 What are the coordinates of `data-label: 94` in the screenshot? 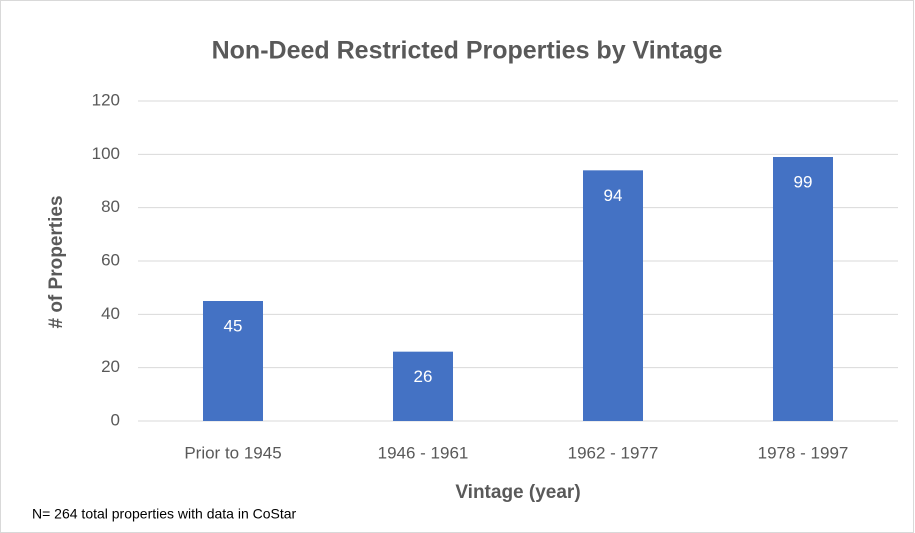 It's located at (613, 195).